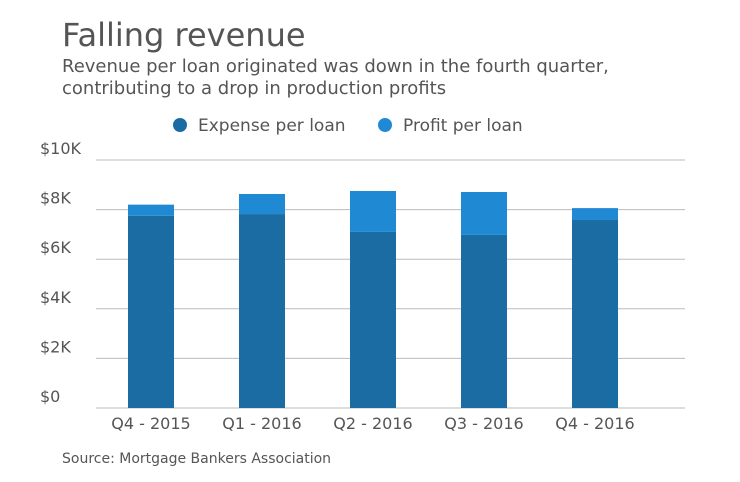  I want to click on x-tick-label: Q1 - 2016, so click(261, 423).